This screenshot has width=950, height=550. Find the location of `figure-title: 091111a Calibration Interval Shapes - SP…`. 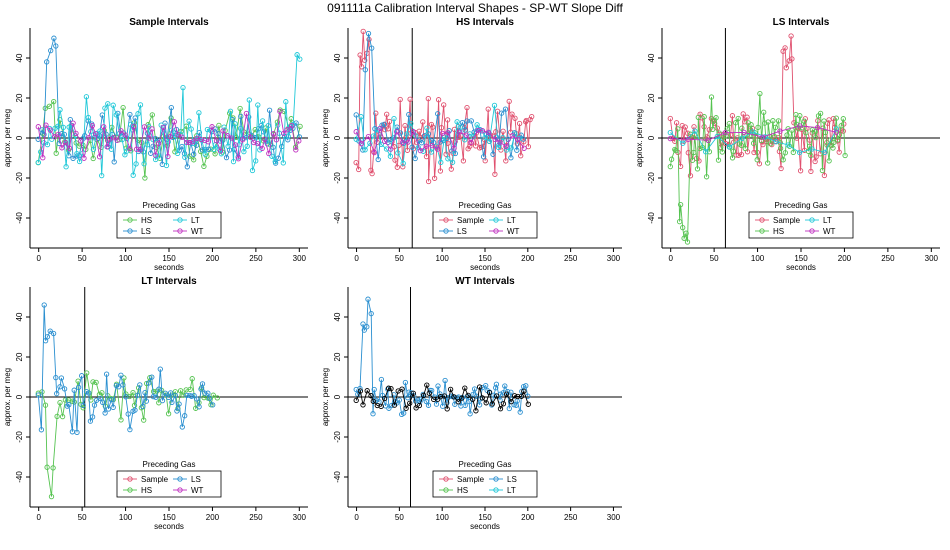

figure-title: 091111a Calibration Interval Shapes - SP… is located at coordinates (475, 8).